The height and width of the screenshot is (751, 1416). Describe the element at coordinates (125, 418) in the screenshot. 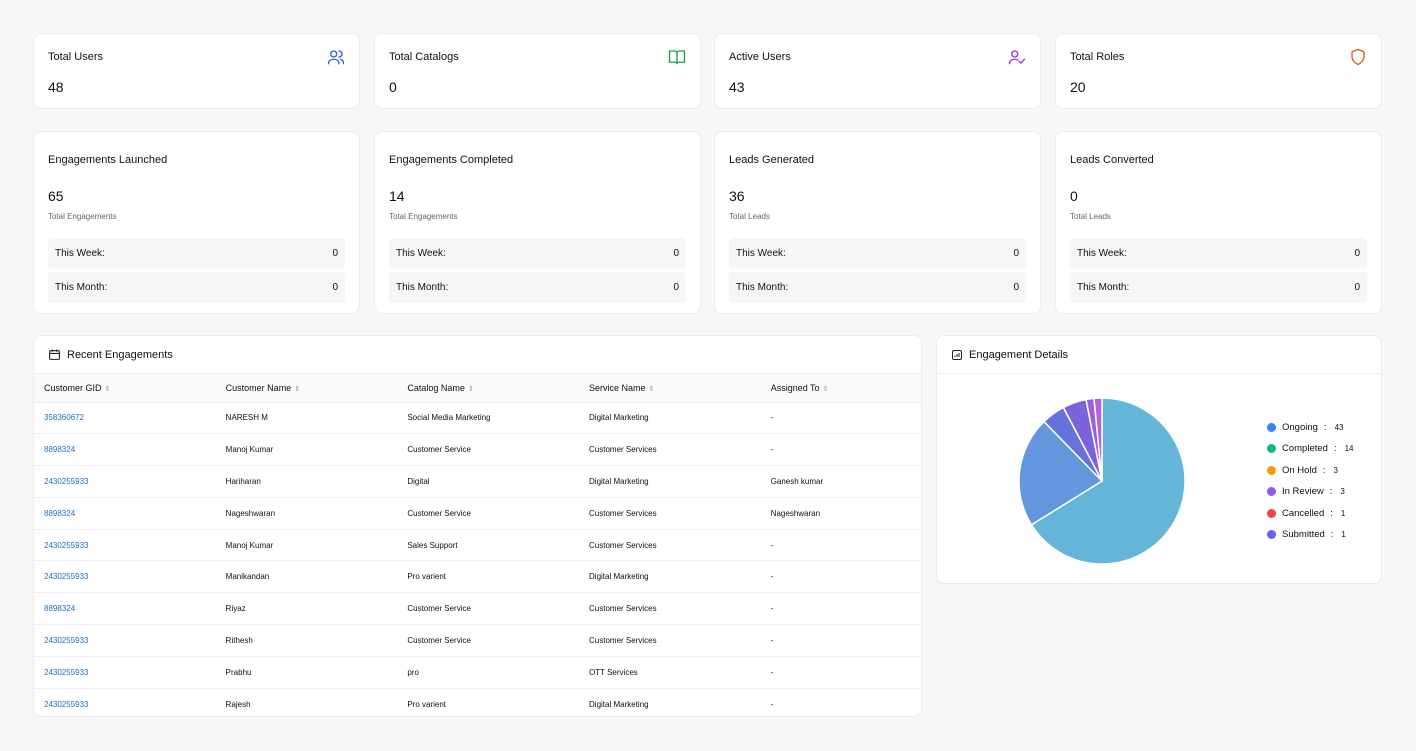

I see `customer-gid-link: 358360672` at that location.